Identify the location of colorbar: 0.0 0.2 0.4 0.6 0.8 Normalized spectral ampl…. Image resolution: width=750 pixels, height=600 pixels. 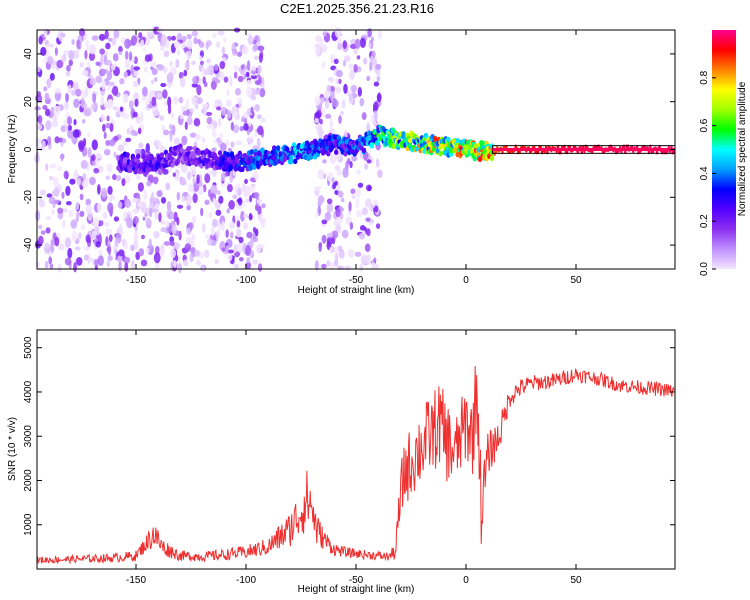
(723, 153).